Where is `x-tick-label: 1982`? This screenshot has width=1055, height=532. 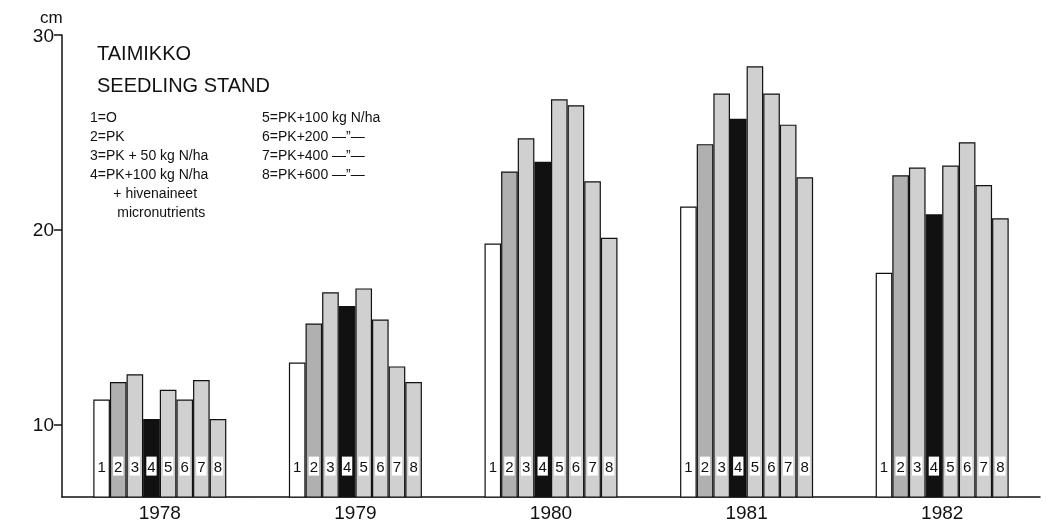
x-tick-label: 1982 is located at coordinates (942, 512).